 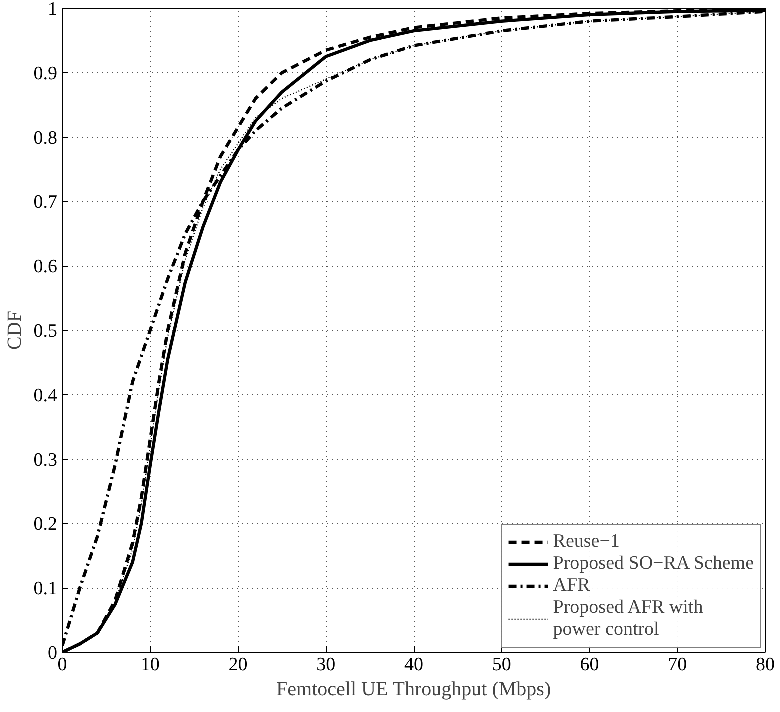 What do you see at coordinates (628, 619) in the screenshot?
I see `legend-label: Proposed AFR with power control` at bounding box center [628, 619].